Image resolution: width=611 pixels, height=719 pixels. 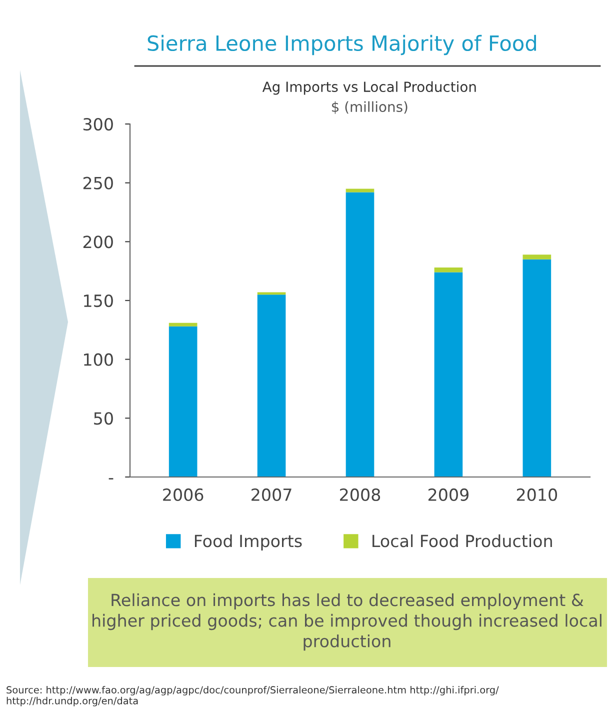 What do you see at coordinates (248, 542) in the screenshot?
I see `legend-label: Food Imports` at bounding box center [248, 542].